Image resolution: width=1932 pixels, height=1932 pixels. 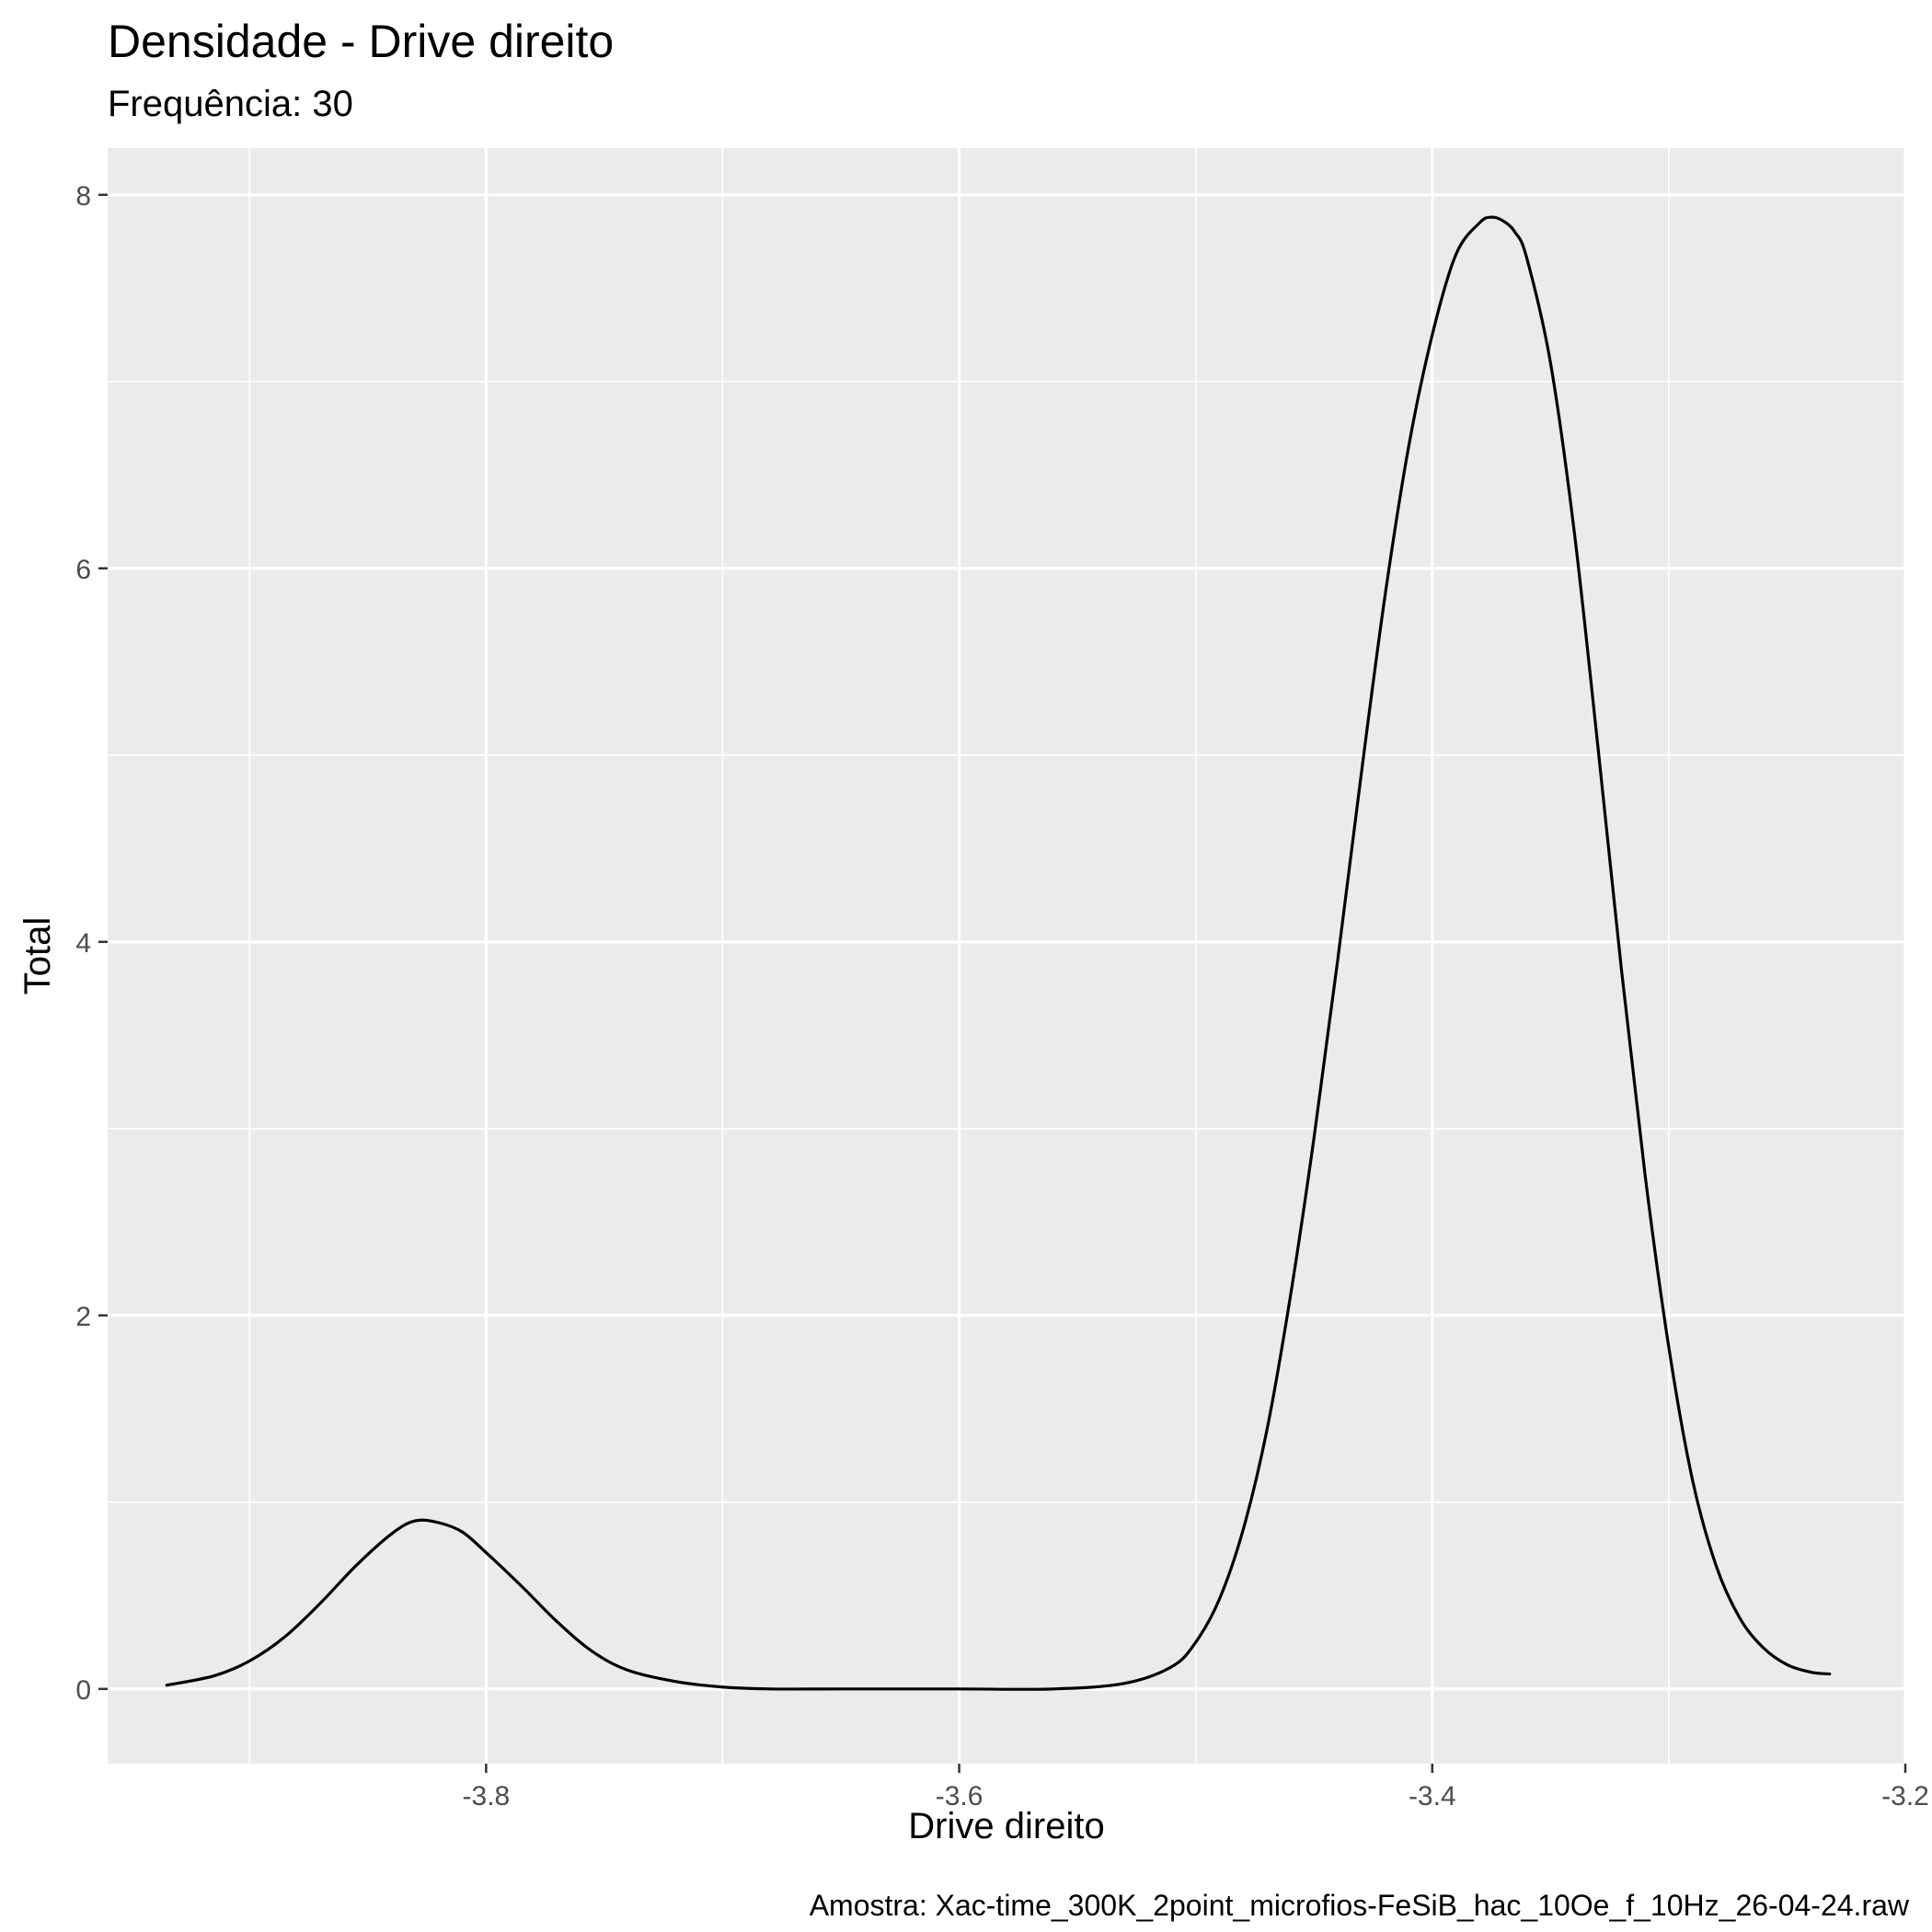 I want to click on y-tick-label: 8, so click(x=83, y=196).